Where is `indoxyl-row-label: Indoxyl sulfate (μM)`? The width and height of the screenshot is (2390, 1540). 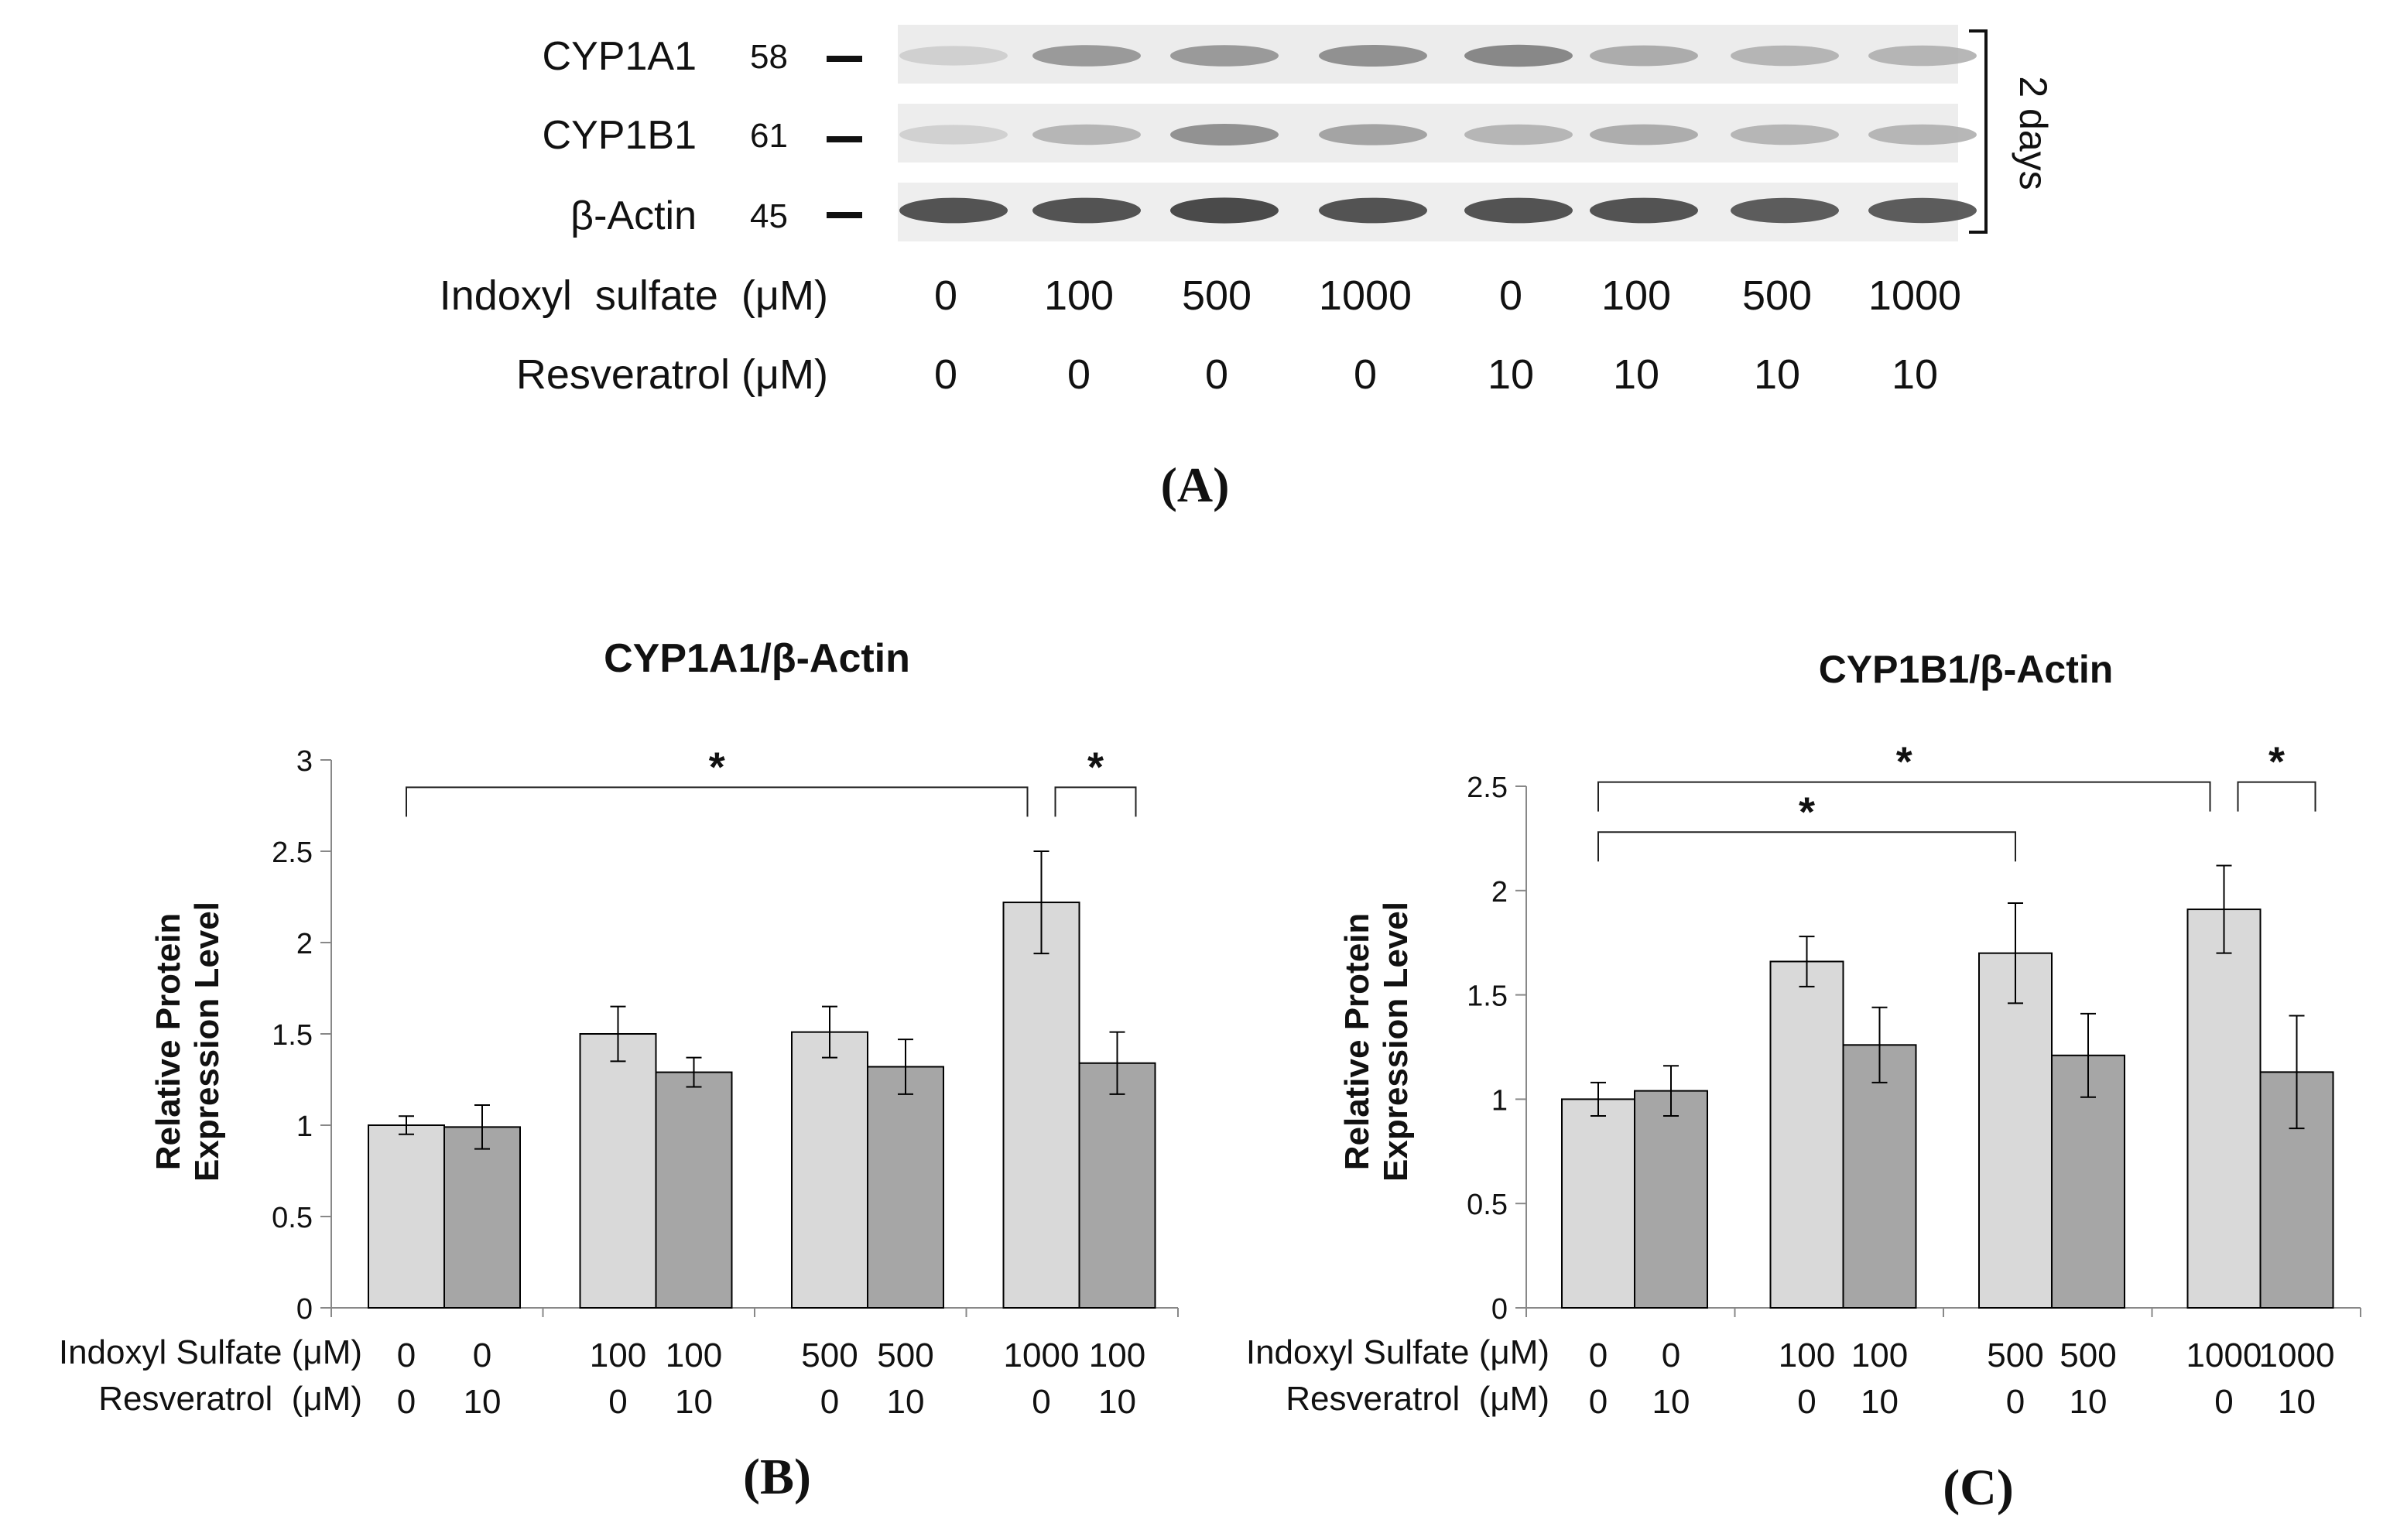 indoxyl-row-label: Indoxyl sulfate (μM) is located at coordinates (634, 295).